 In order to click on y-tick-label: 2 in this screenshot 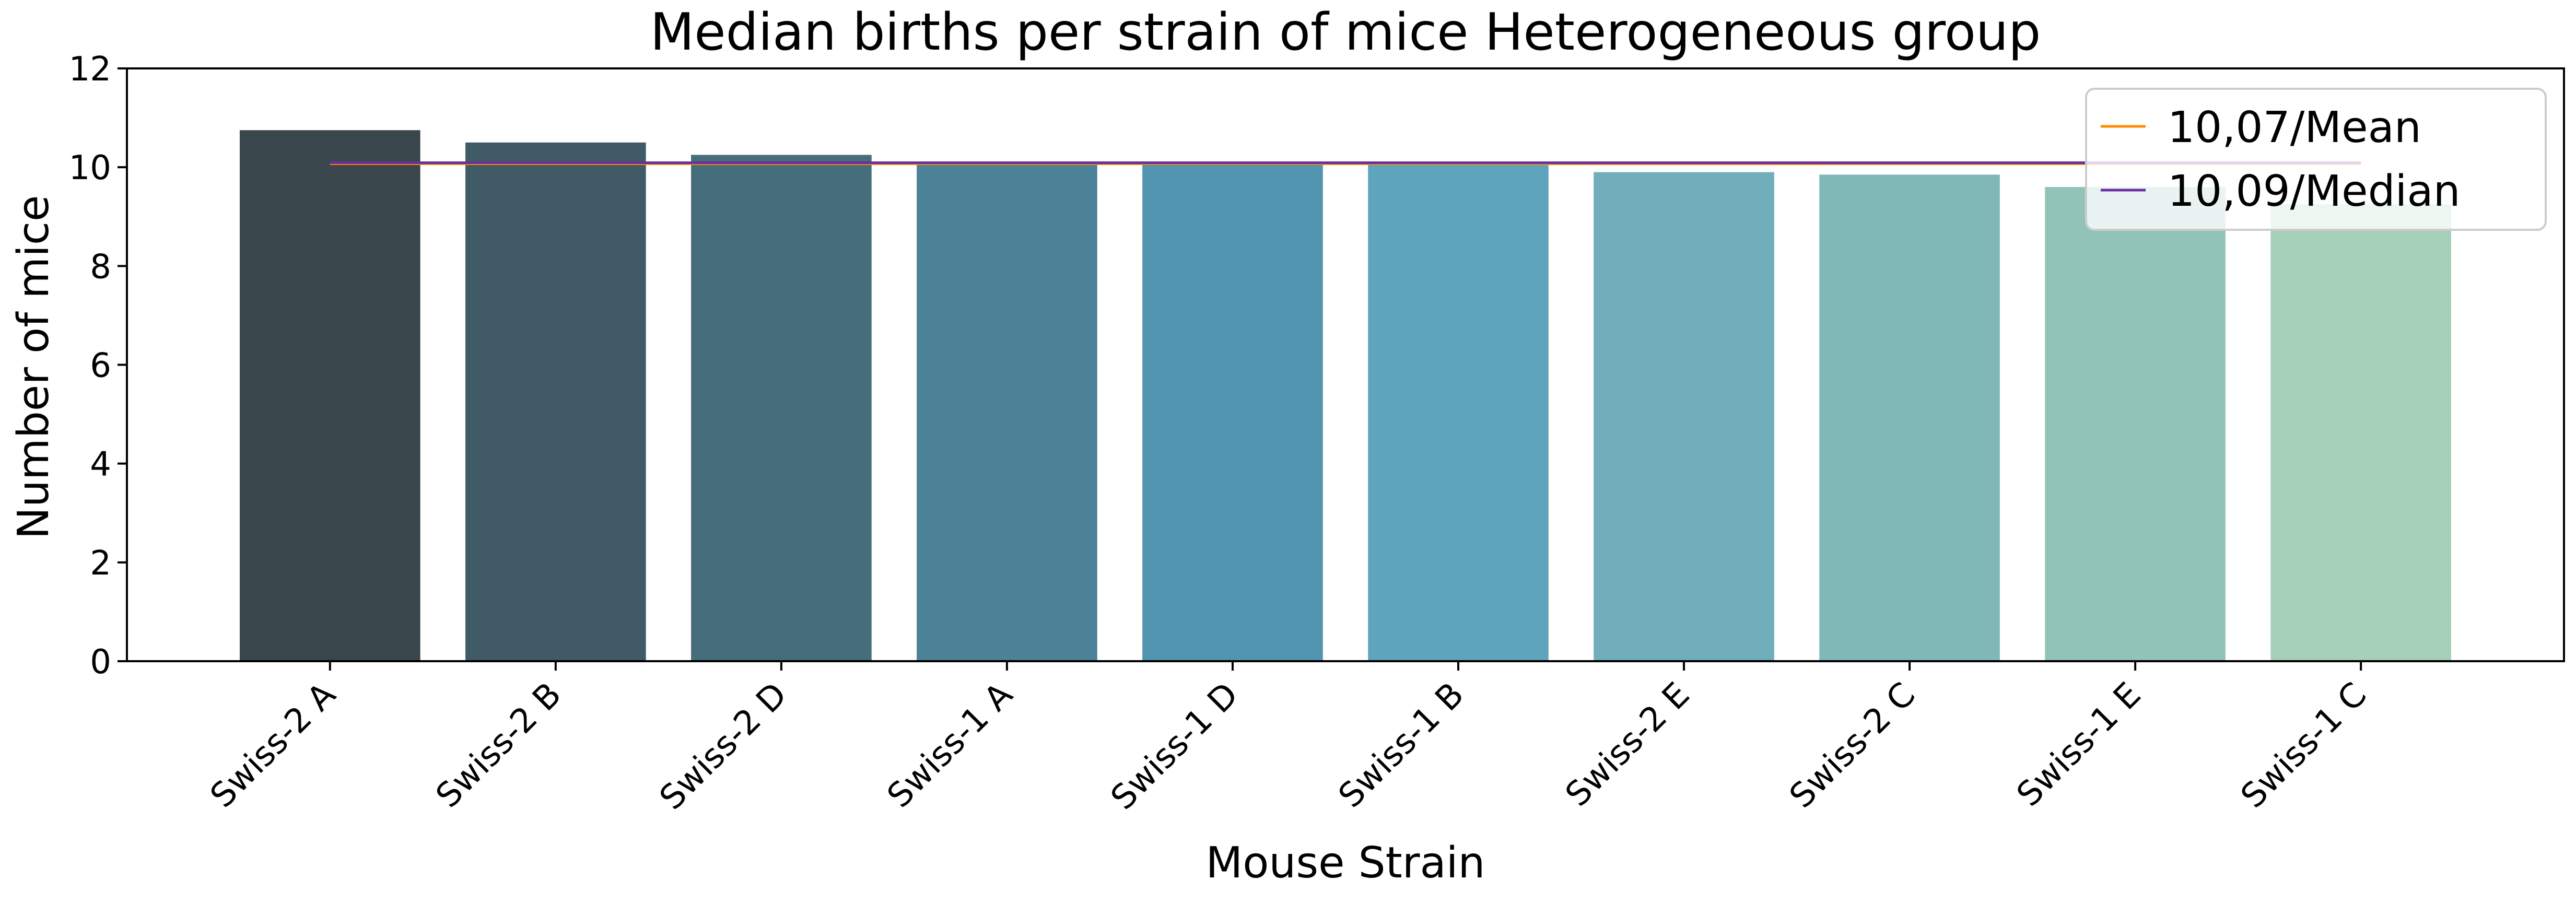, I will do `click(100, 564)`.